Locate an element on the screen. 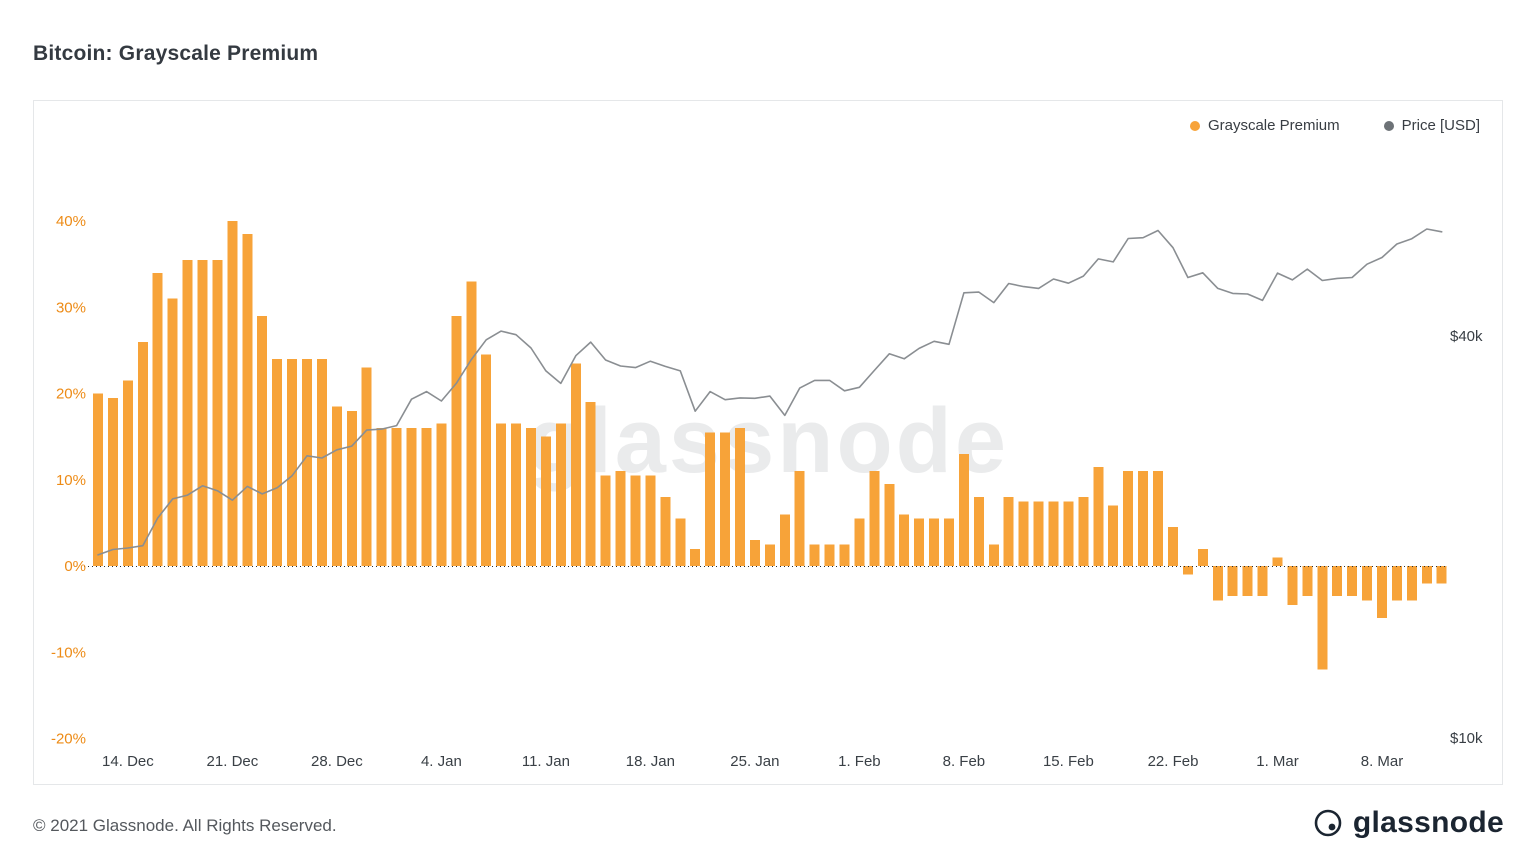  footer-copyright: © 2021 Glassnode. All Rights Reserved. is located at coordinates (185, 825).